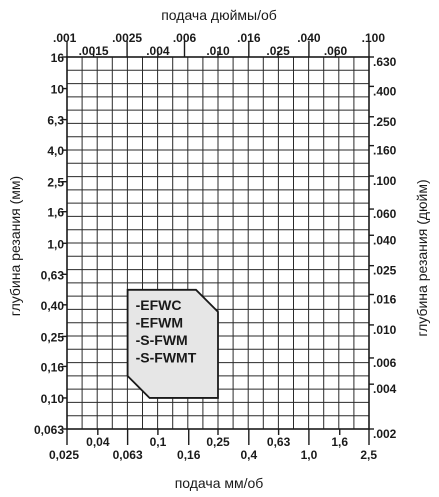 This screenshot has width=439, height=497. What do you see at coordinates (219, 15) in the screenshot?
I see `top-axis-title: подача дюймы/об` at bounding box center [219, 15].